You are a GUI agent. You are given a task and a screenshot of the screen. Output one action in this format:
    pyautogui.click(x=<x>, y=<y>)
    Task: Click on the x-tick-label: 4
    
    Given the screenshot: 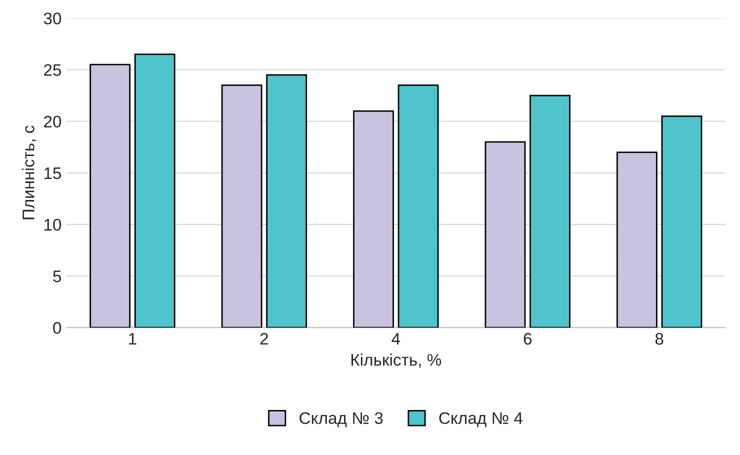 What is the action you would take?
    pyautogui.click(x=396, y=339)
    